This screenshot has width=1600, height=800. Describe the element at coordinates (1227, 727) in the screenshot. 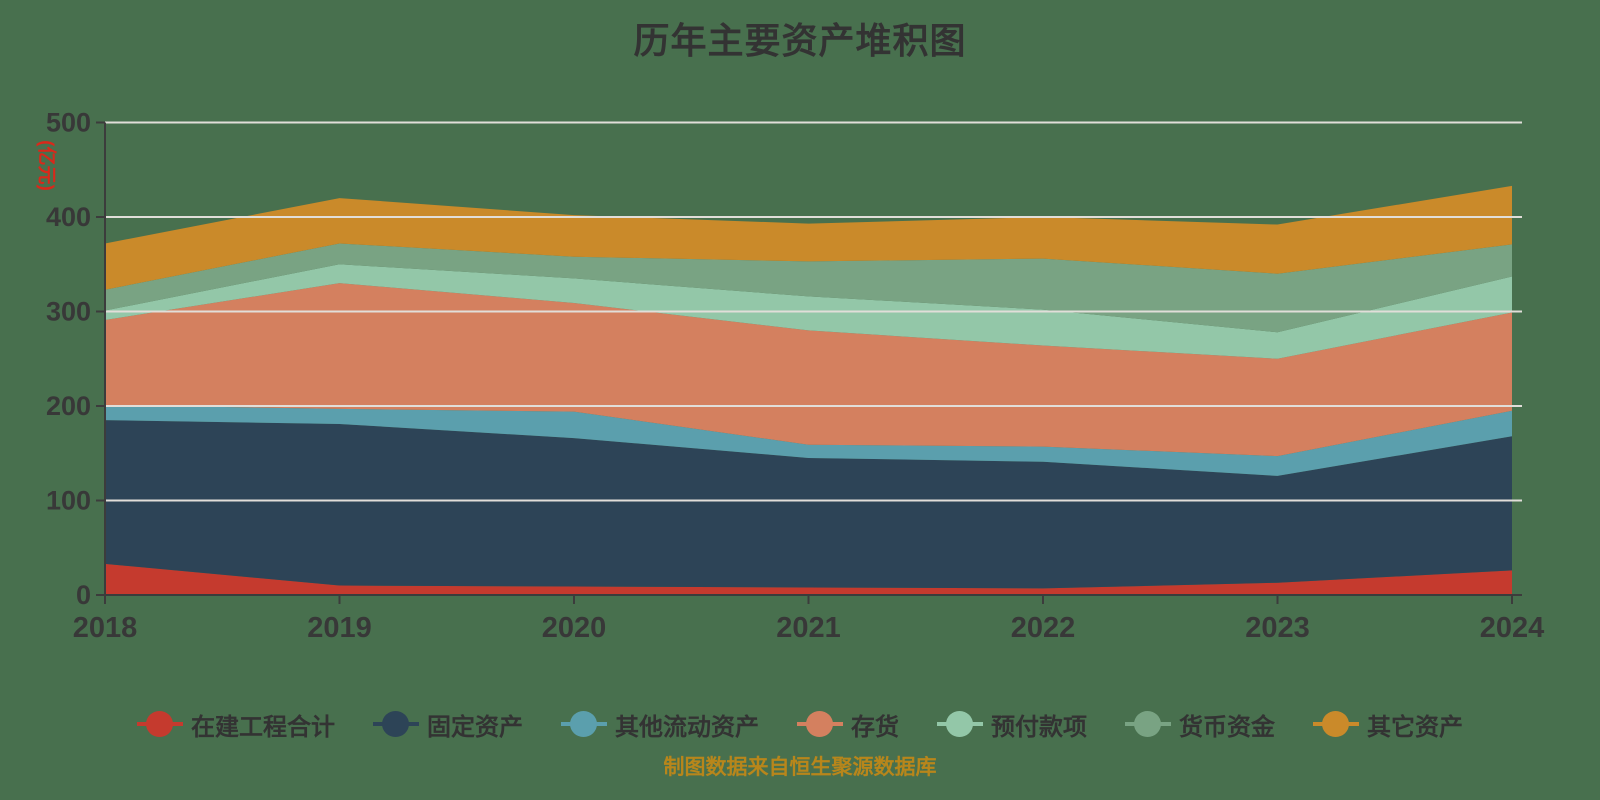

I see `legend-label: 货币资金` at that location.